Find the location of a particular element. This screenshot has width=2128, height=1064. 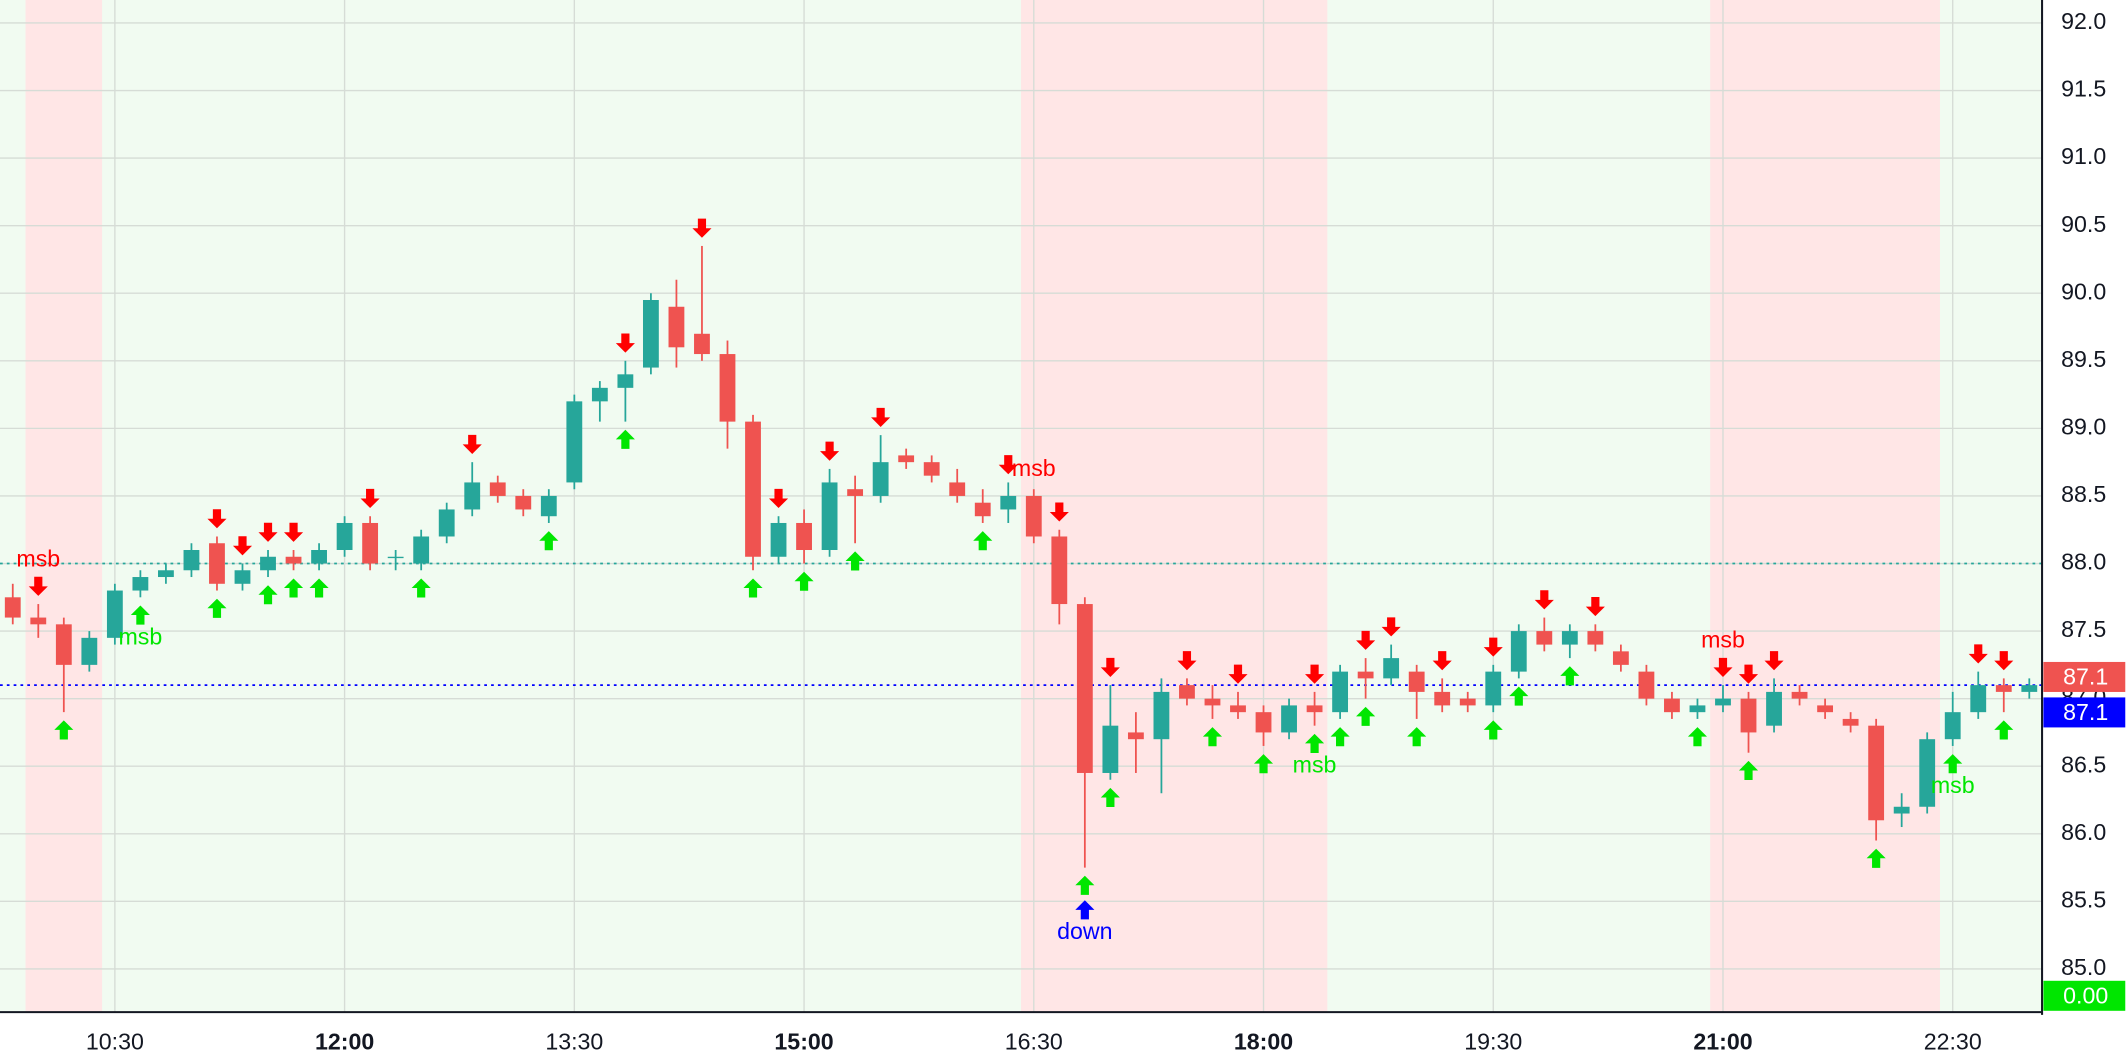

y-tick-label: 90.0 is located at coordinates (2083, 291).